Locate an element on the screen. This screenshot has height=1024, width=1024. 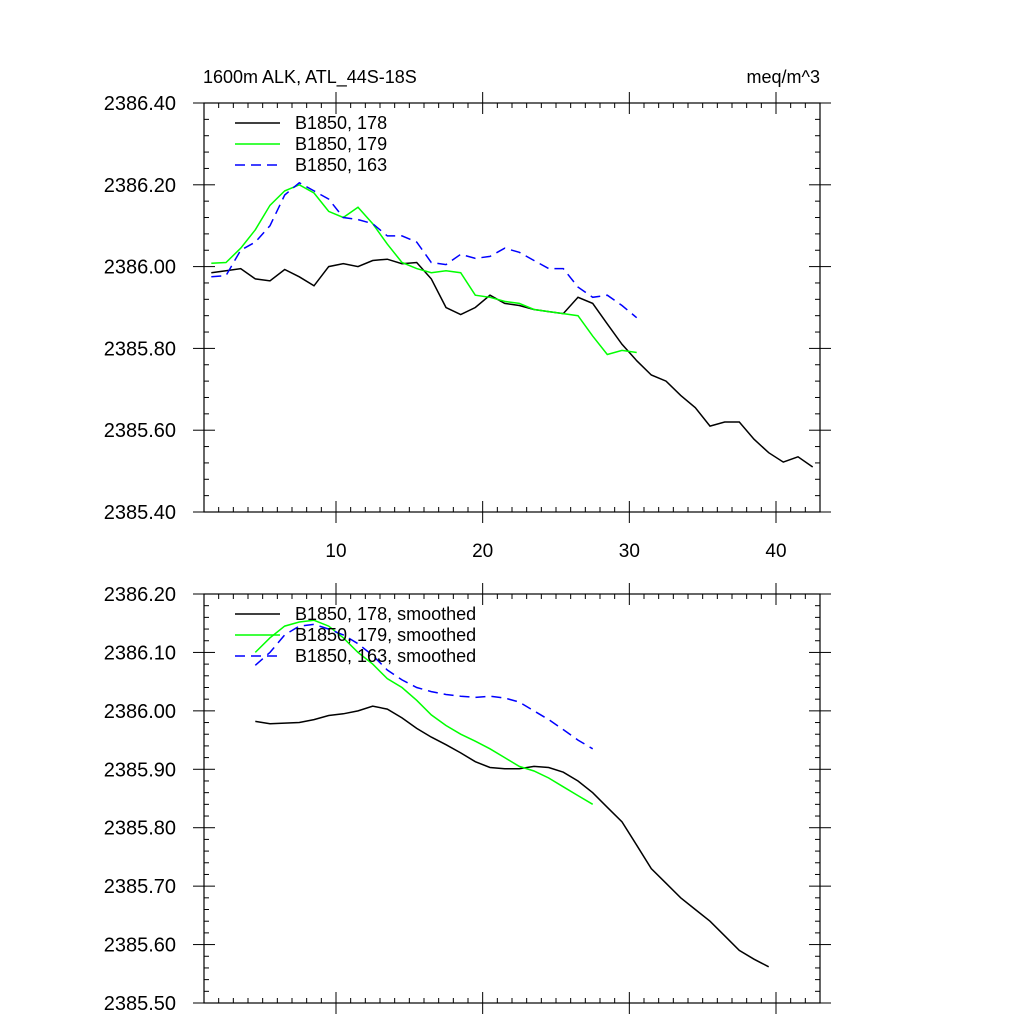
y-tick-label: 2386.40 is located at coordinates (140, 104).